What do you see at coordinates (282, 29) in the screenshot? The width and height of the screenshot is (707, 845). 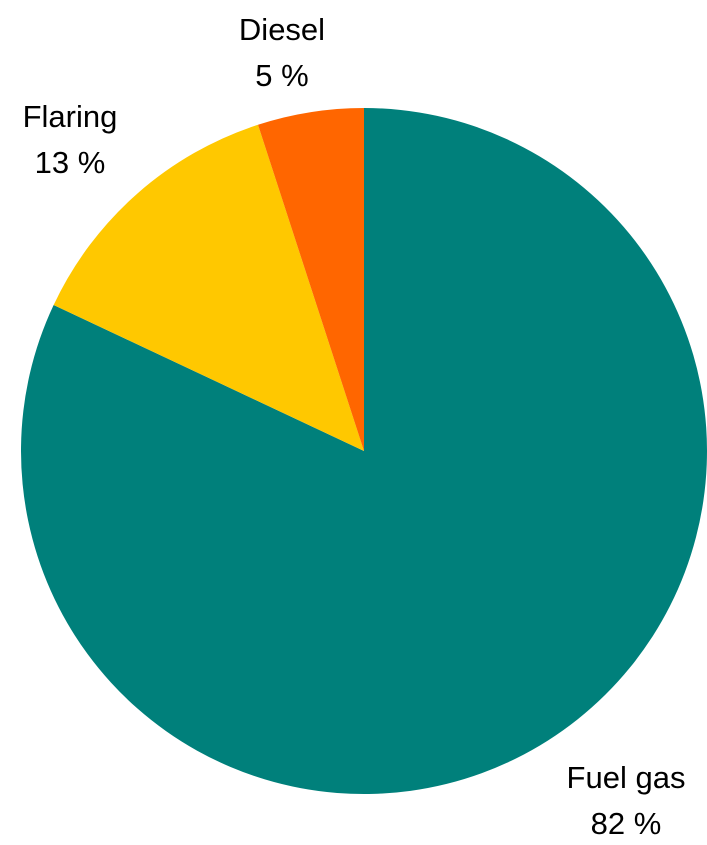 I see `slice-label-diesel: Diesel` at bounding box center [282, 29].